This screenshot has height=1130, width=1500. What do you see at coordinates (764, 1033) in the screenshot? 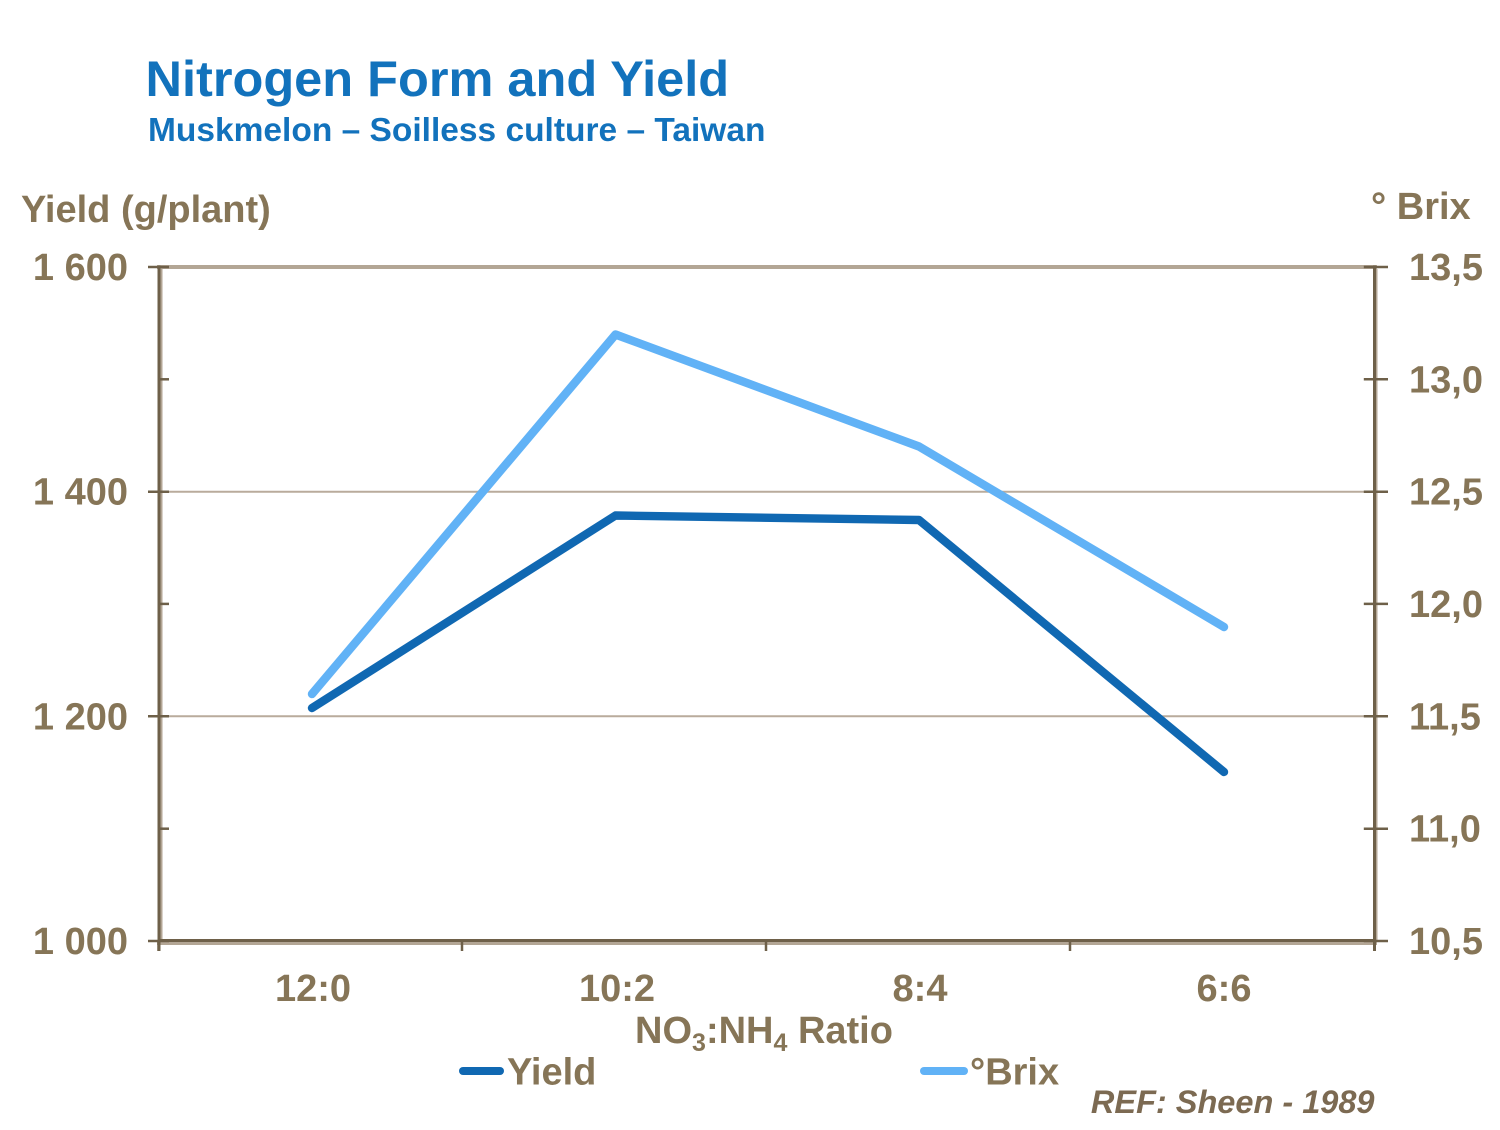
I see `svg-text: NO3:NH4 Ratio` at bounding box center [764, 1033].